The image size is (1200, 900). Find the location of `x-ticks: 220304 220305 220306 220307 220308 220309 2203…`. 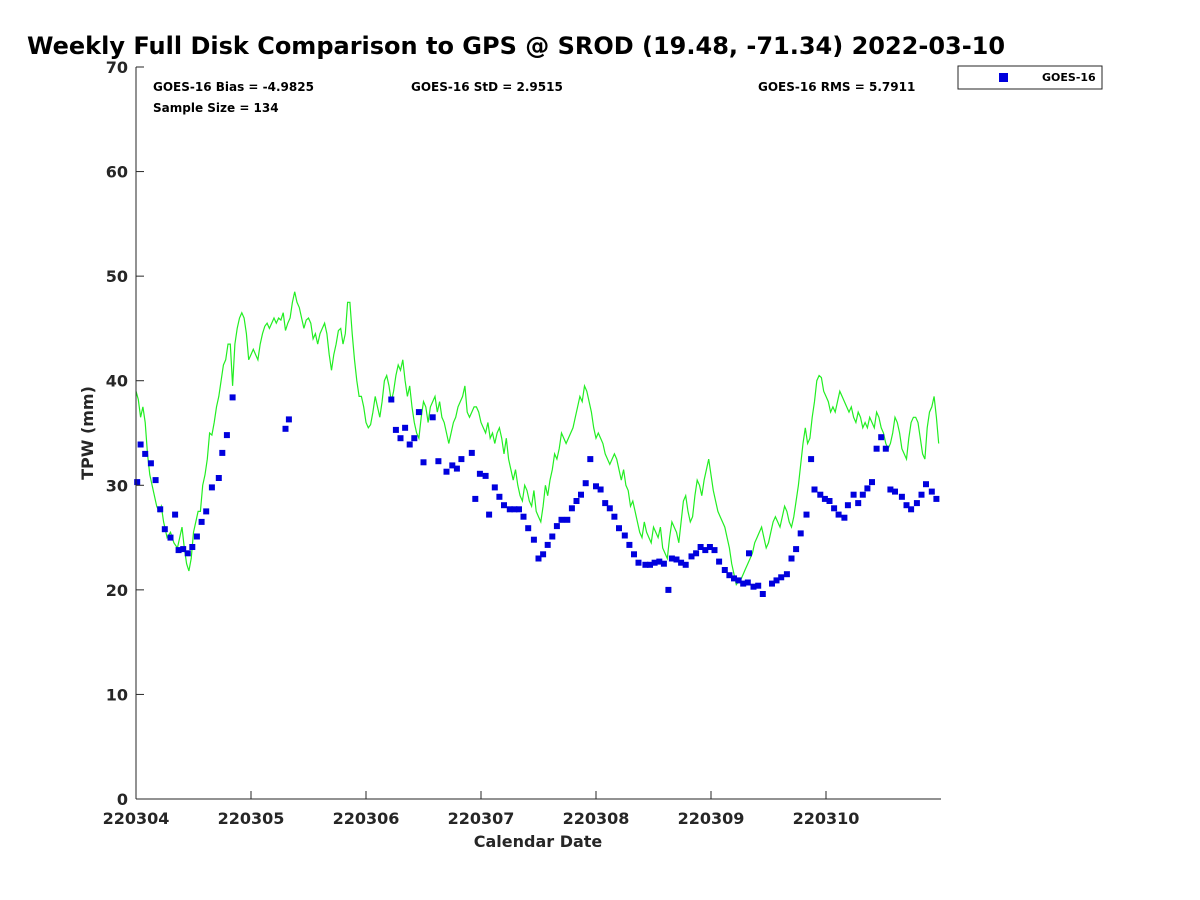

x-ticks: 220304 220305 220306 220307 220308 220309 2203… is located at coordinates (481, 809).